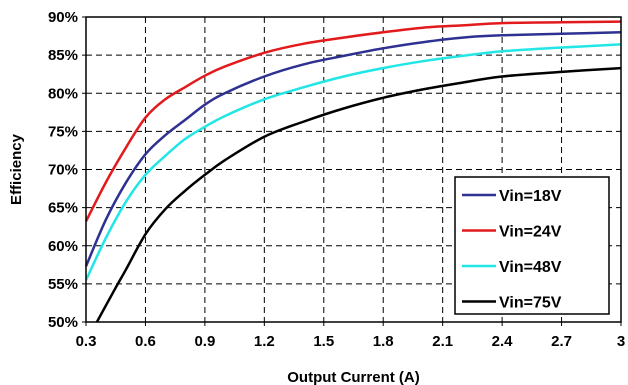 The width and height of the screenshot is (628, 385). Describe the element at coordinates (63, 208) in the screenshot. I see `y-tick-label: 65%` at that location.